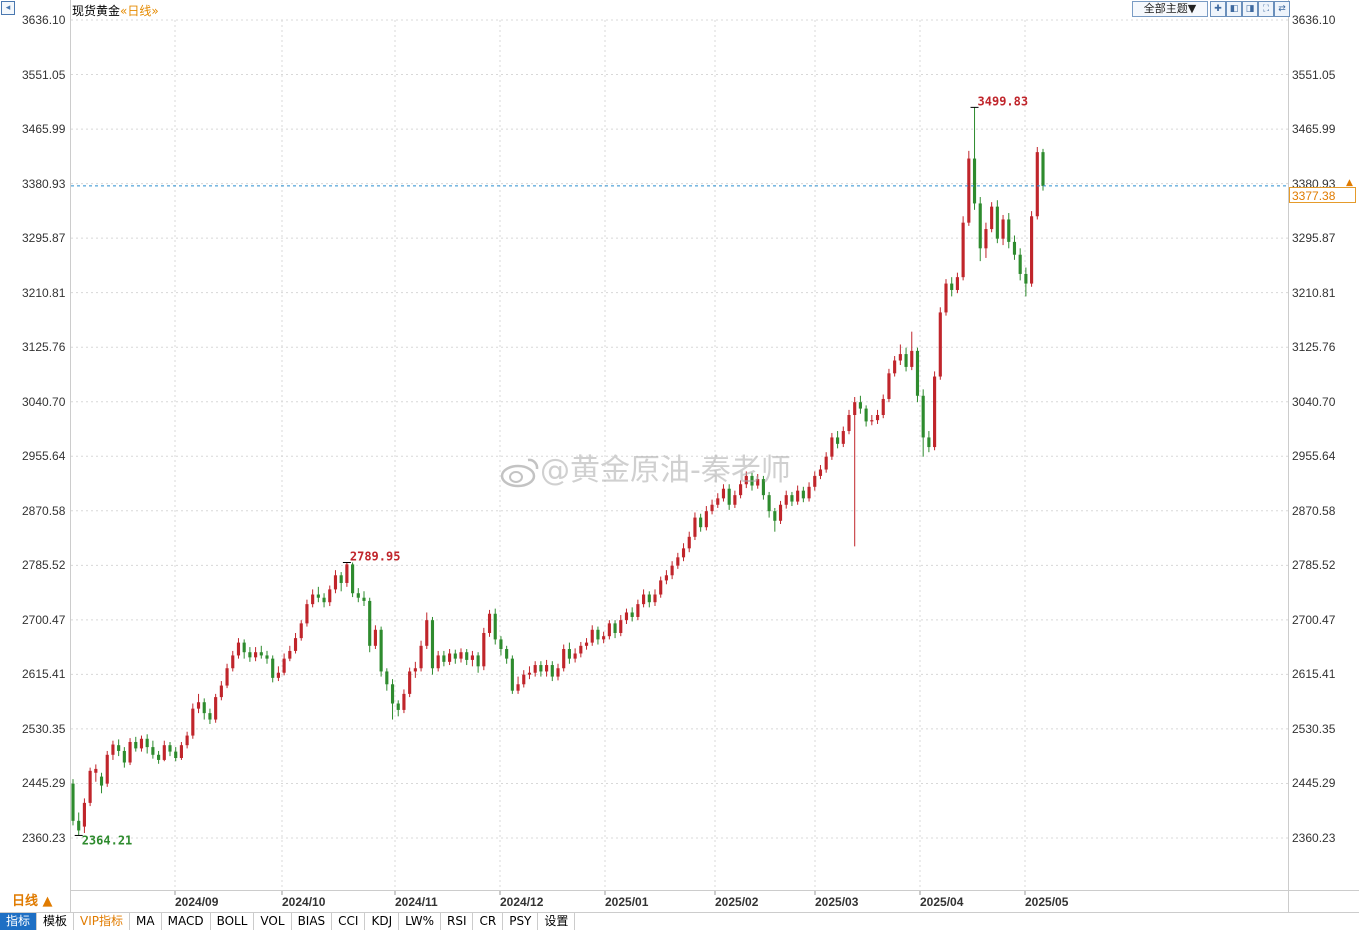  I want to click on watermark-text: @黄金原油-秦老师, so click(665, 470).